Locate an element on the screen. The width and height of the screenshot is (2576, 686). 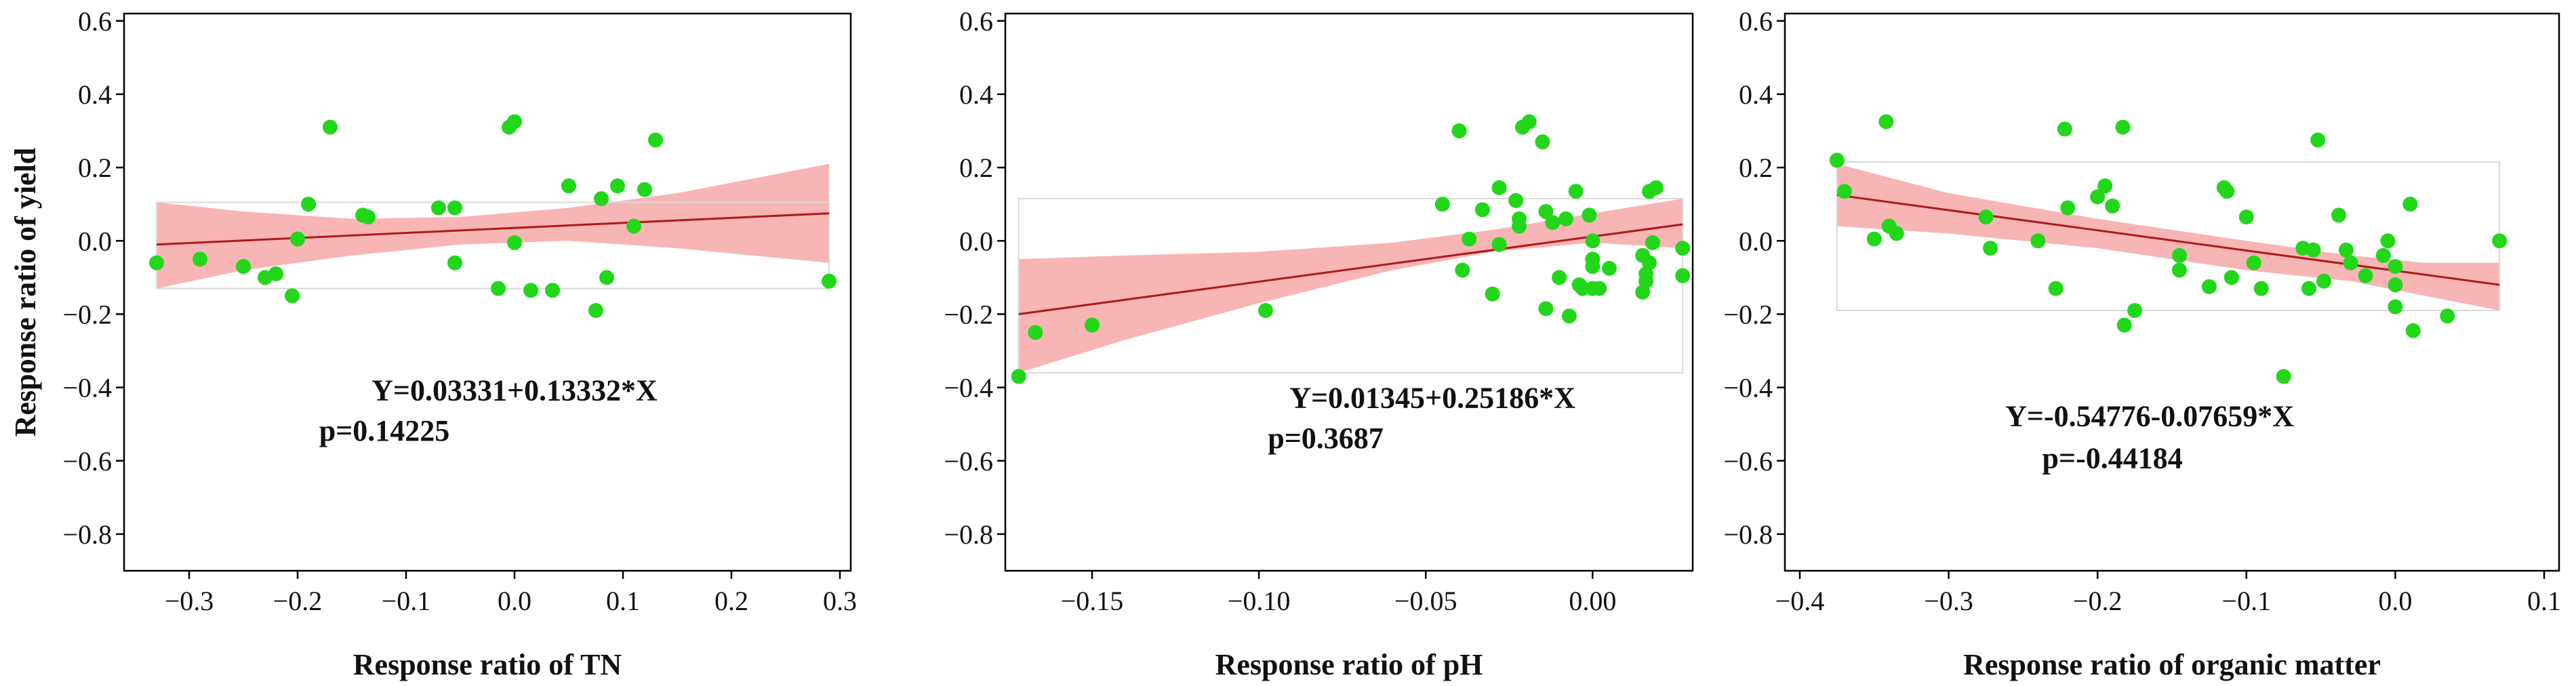
y-tick-label: −0.6 is located at coordinates (968, 461).